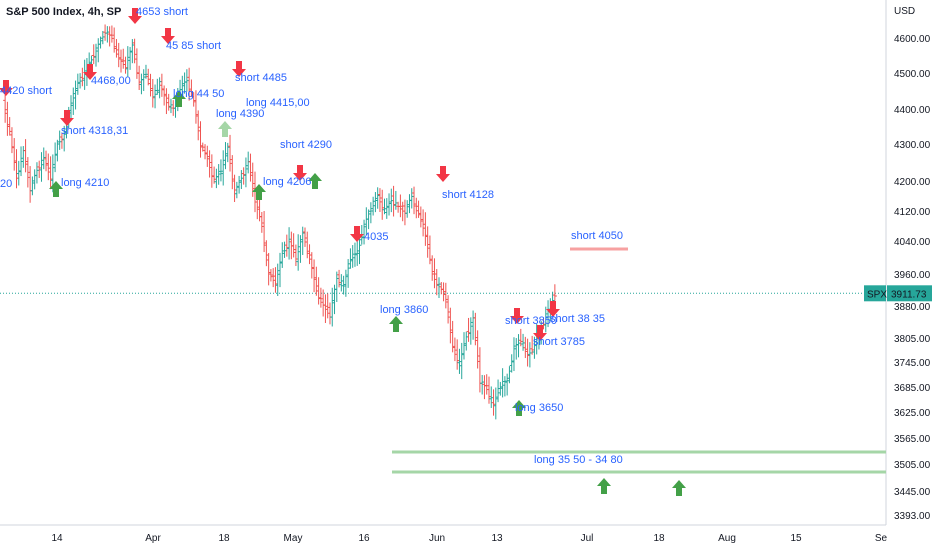 This screenshot has width=932, height=550. I want to click on annotation-label: short 4290, so click(306, 145).